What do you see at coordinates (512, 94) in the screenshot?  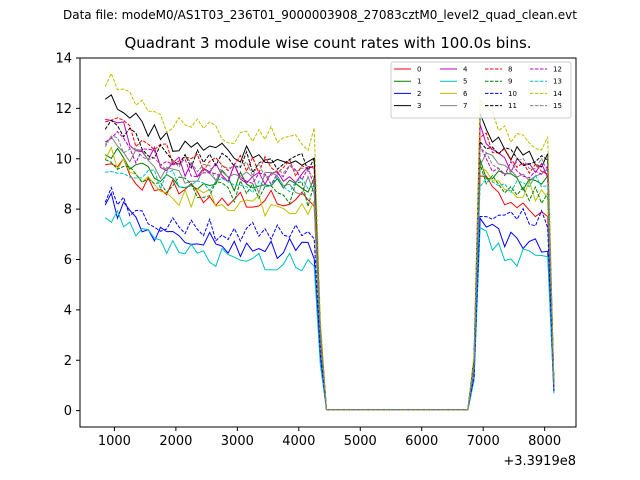 I see `legend-label: 10` at bounding box center [512, 94].